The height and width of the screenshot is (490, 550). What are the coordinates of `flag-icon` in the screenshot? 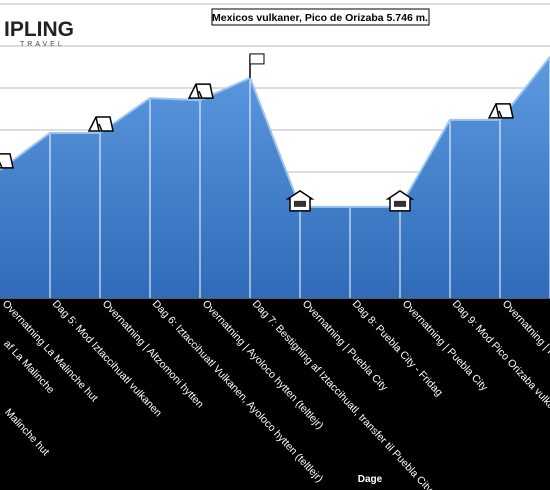 It's located at (257, 65).